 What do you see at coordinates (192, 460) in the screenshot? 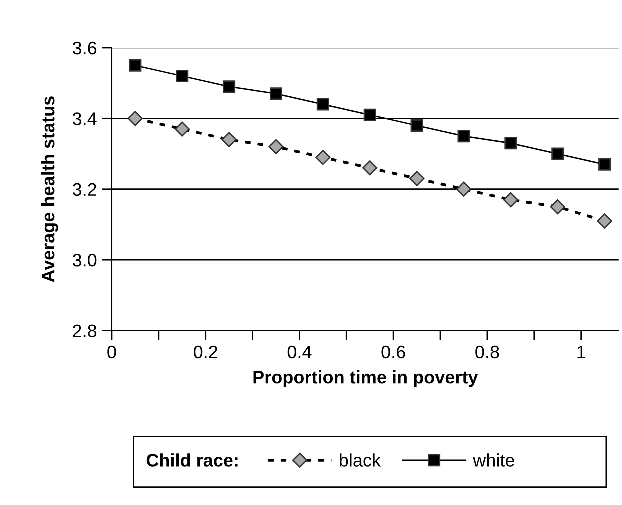
I see `legend-title: Child race:` at bounding box center [192, 460].